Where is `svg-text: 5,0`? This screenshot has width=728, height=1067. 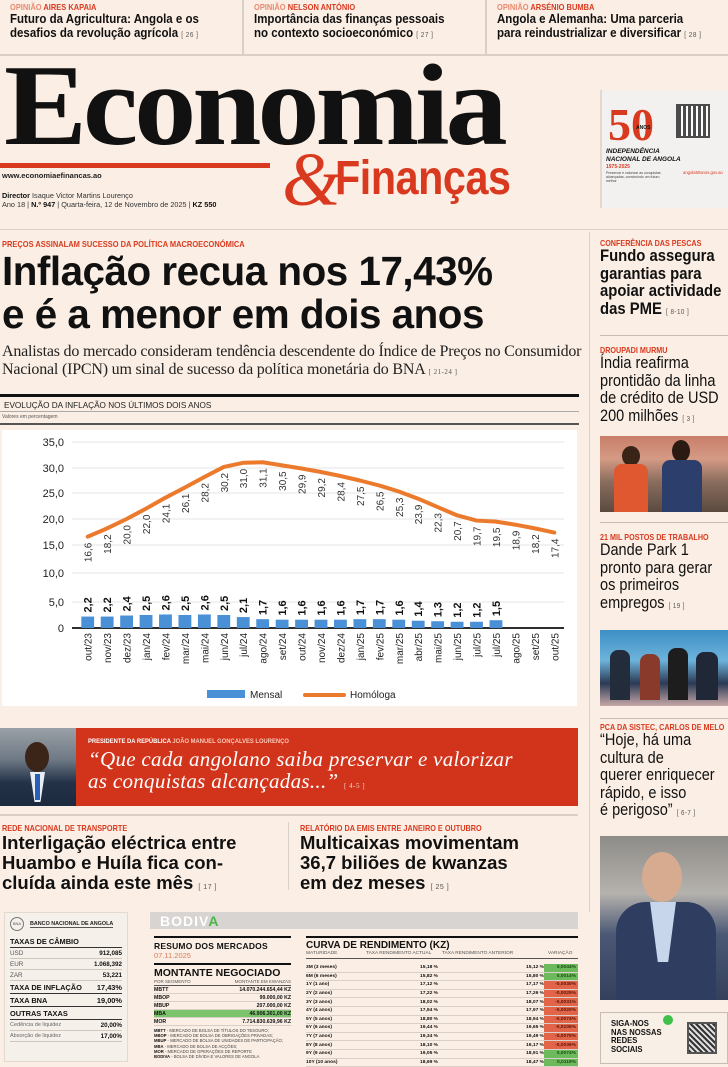 svg-text: 5,0 is located at coordinates (56, 603).